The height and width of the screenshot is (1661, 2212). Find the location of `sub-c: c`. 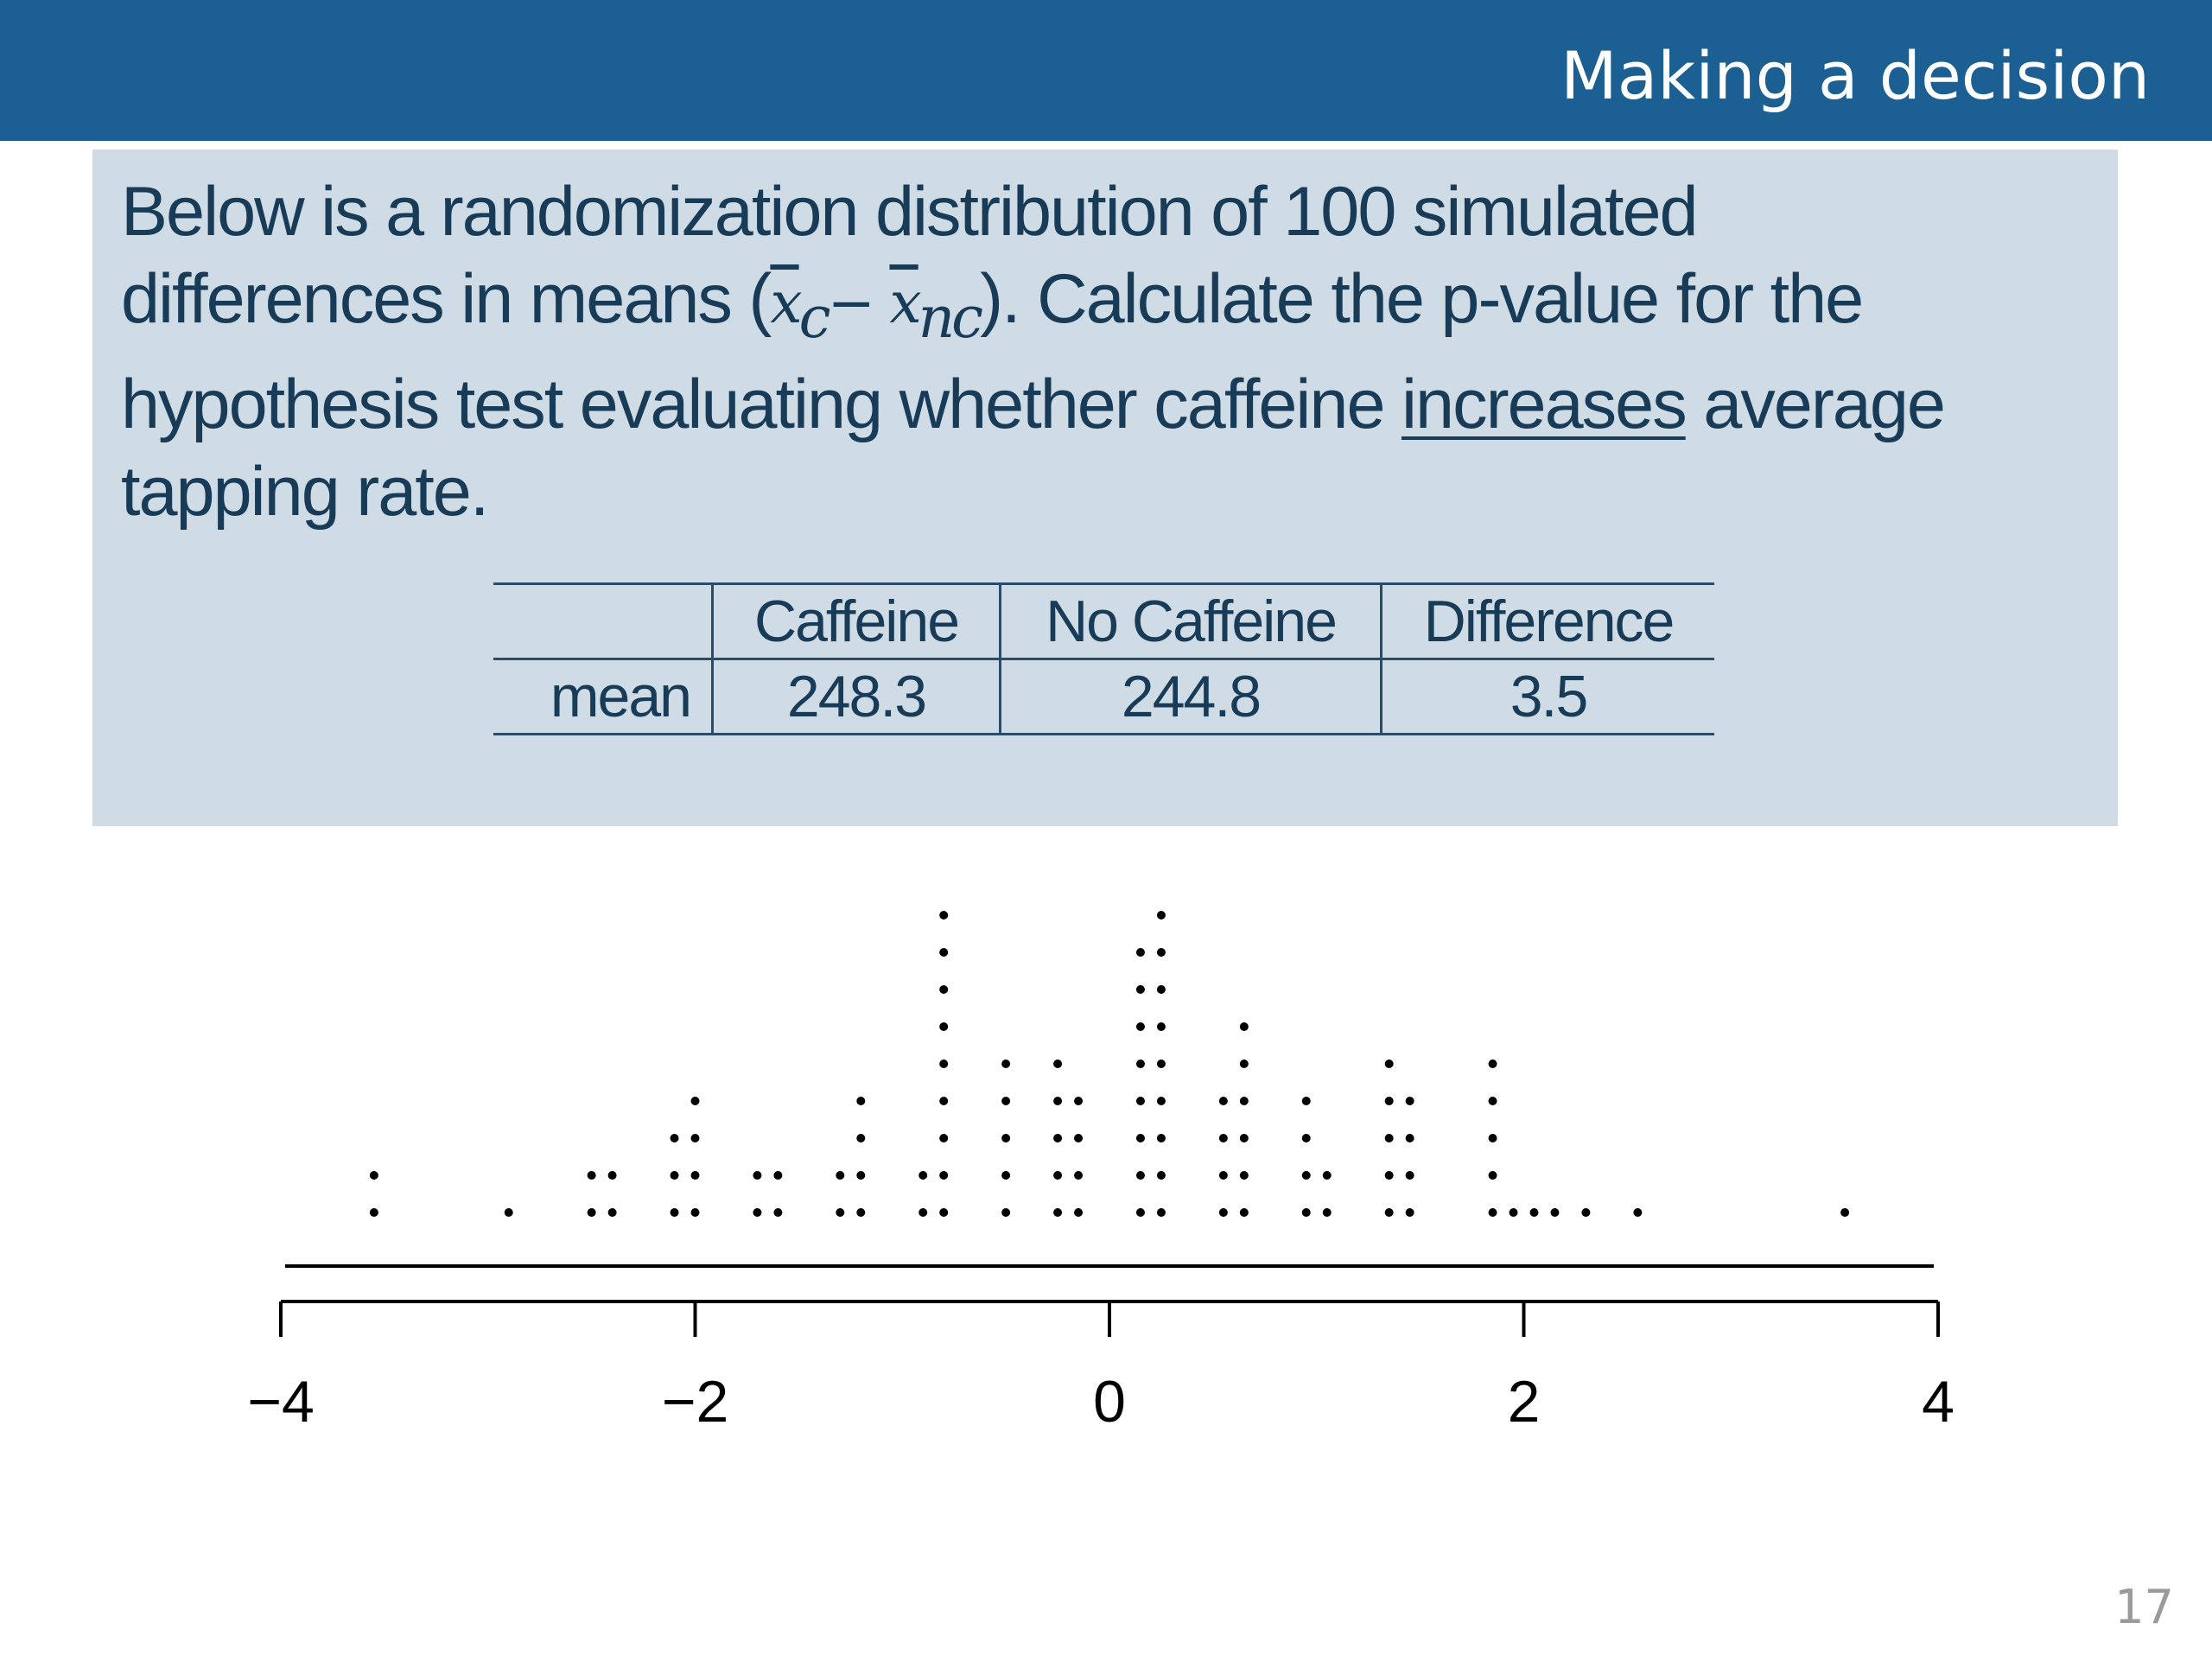

sub-c: c is located at coordinates (814, 318).